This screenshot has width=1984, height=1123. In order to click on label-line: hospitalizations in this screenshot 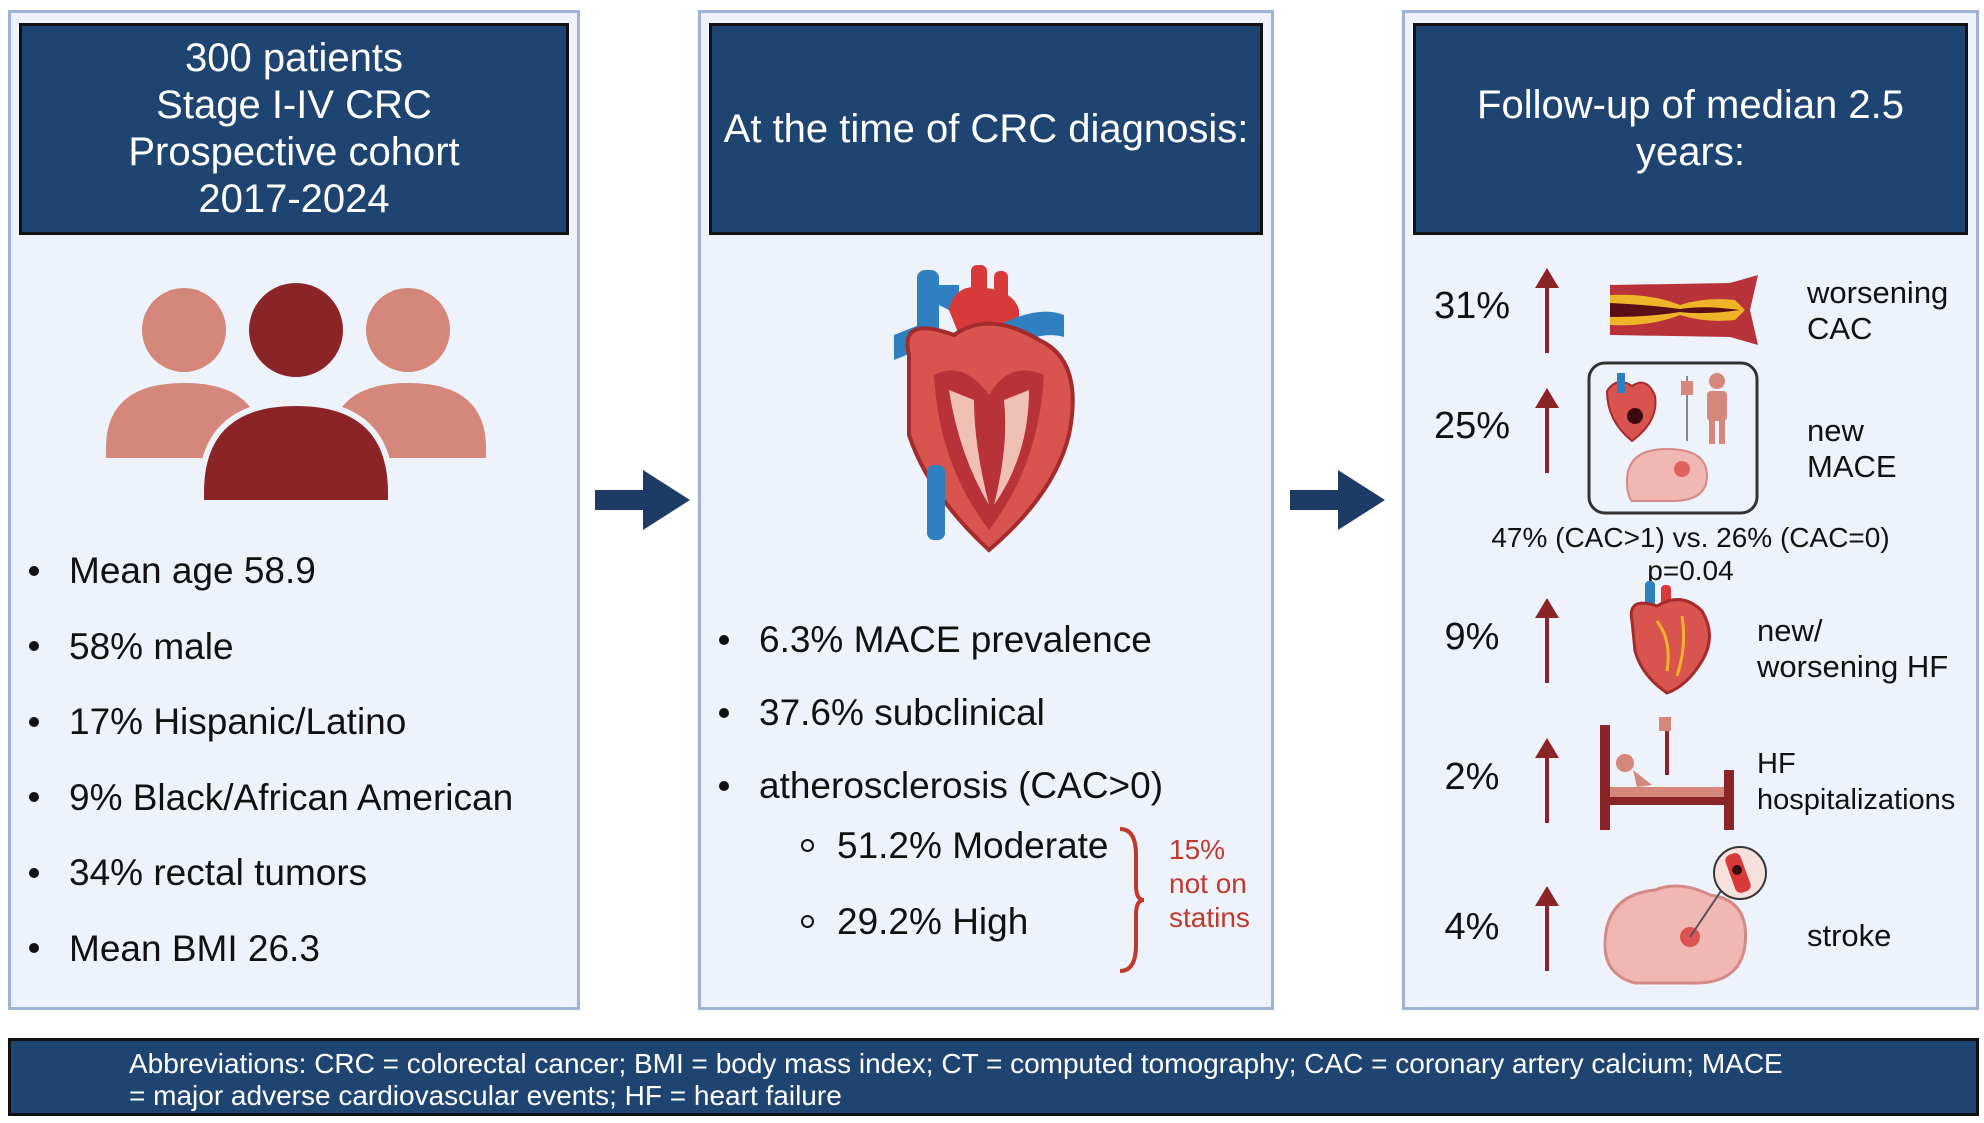, I will do `click(1856, 800)`.